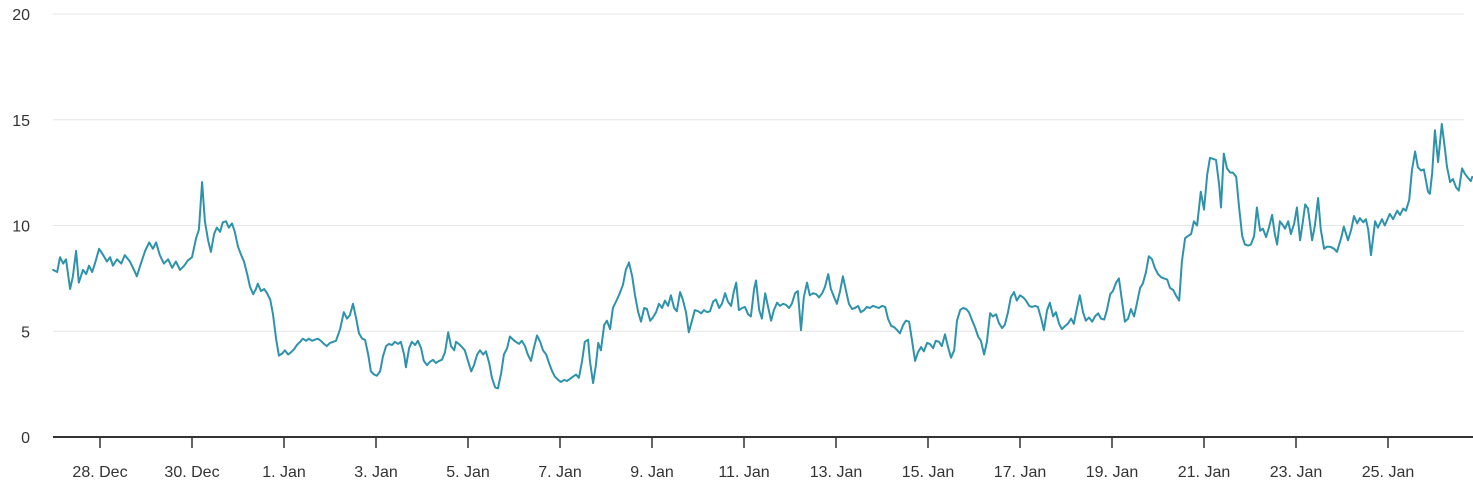 This screenshot has height=496, width=1473. I want to click on x-axis-label: 3. Jan, so click(376, 472).